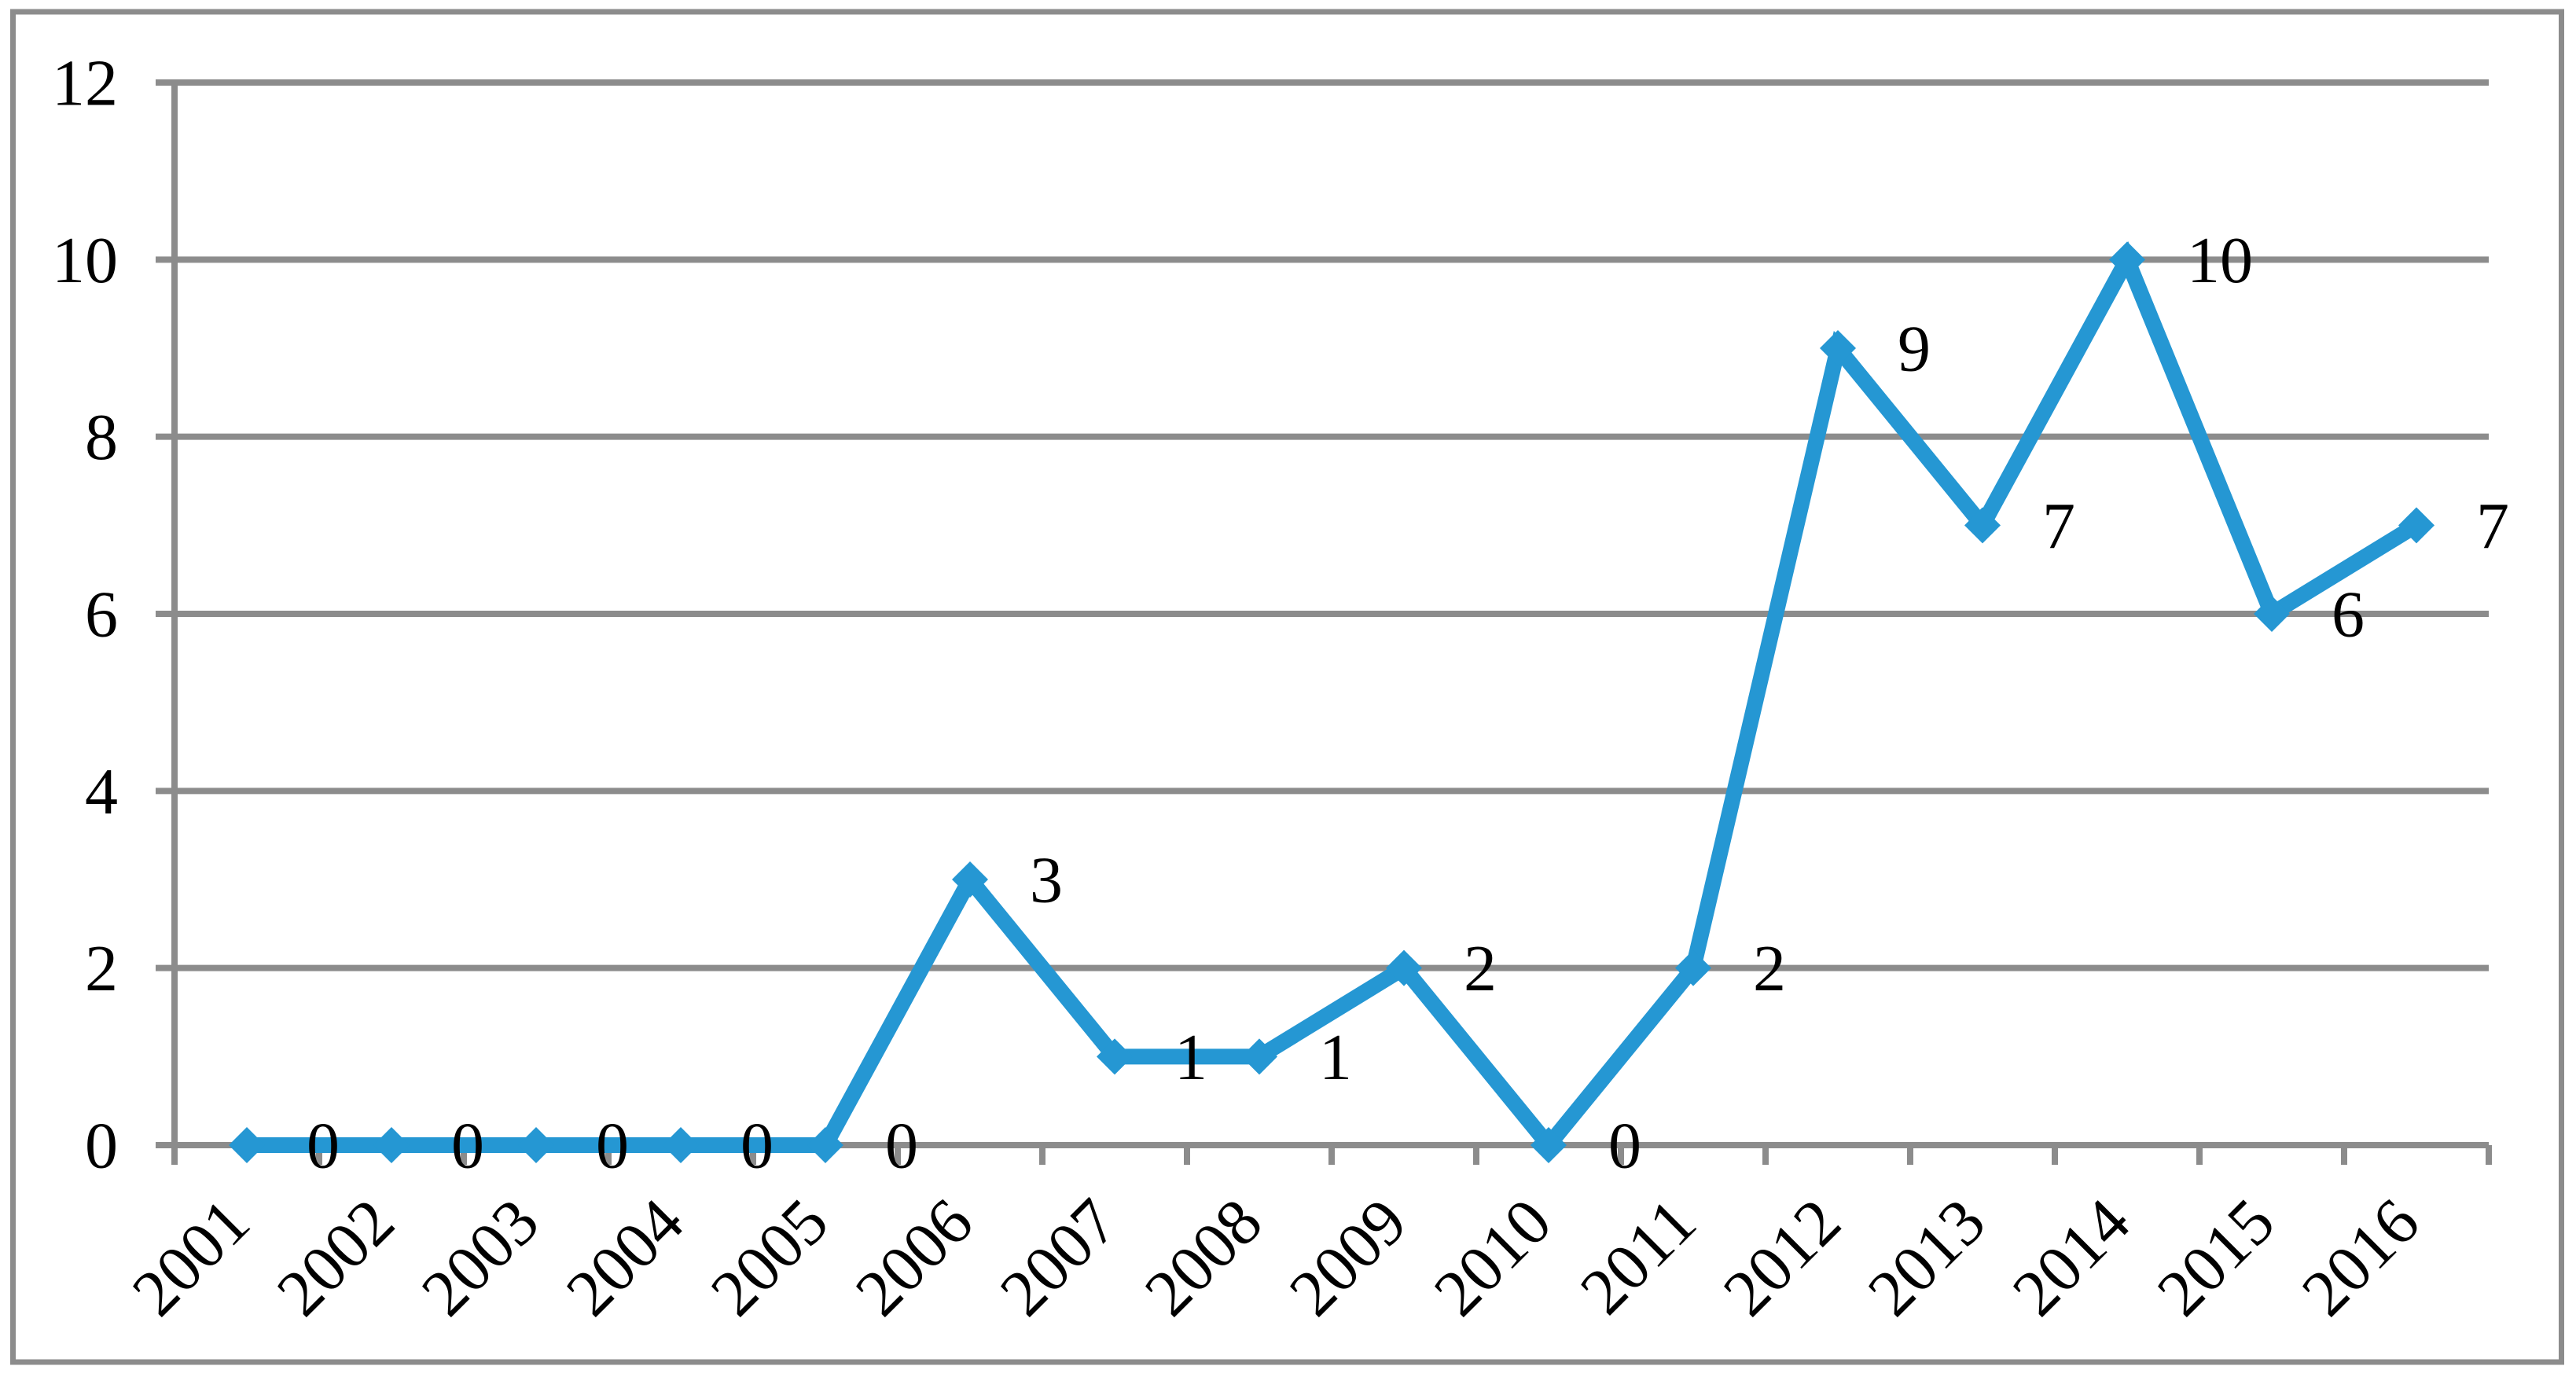 The height and width of the screenshot is (1377, 2576). I want to click on y-axis-tick-label: 0, so click(101, 1146).